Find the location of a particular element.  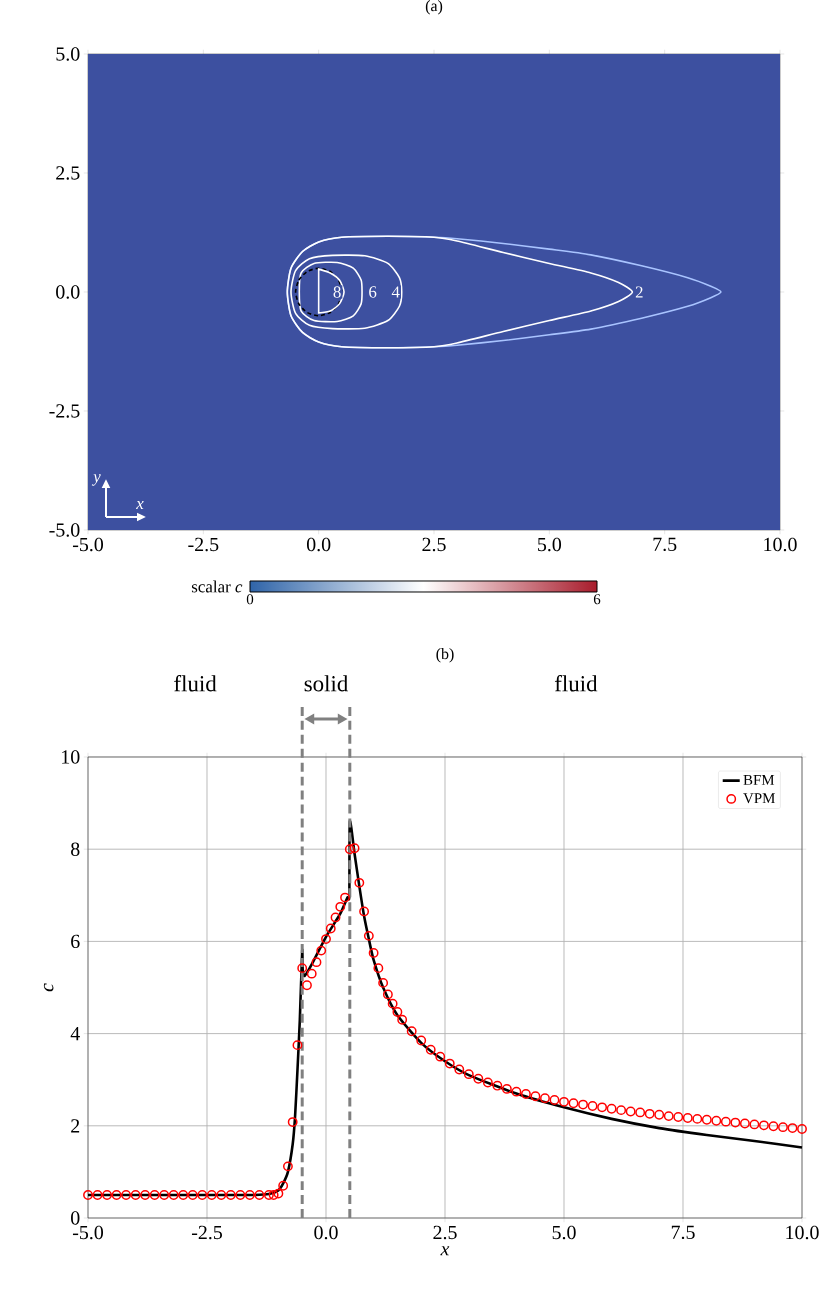

chart-title: (b) is located at coordinates (445, 655).